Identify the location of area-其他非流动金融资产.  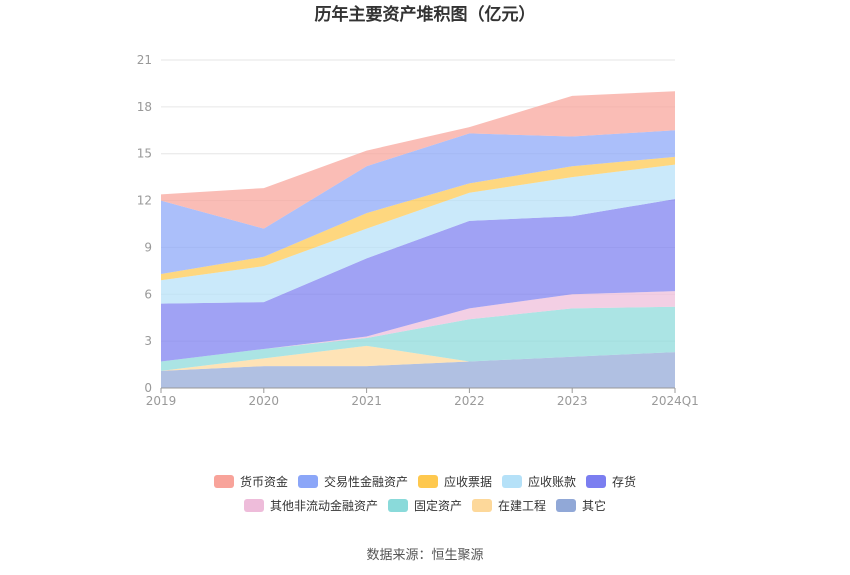
(418, 326).